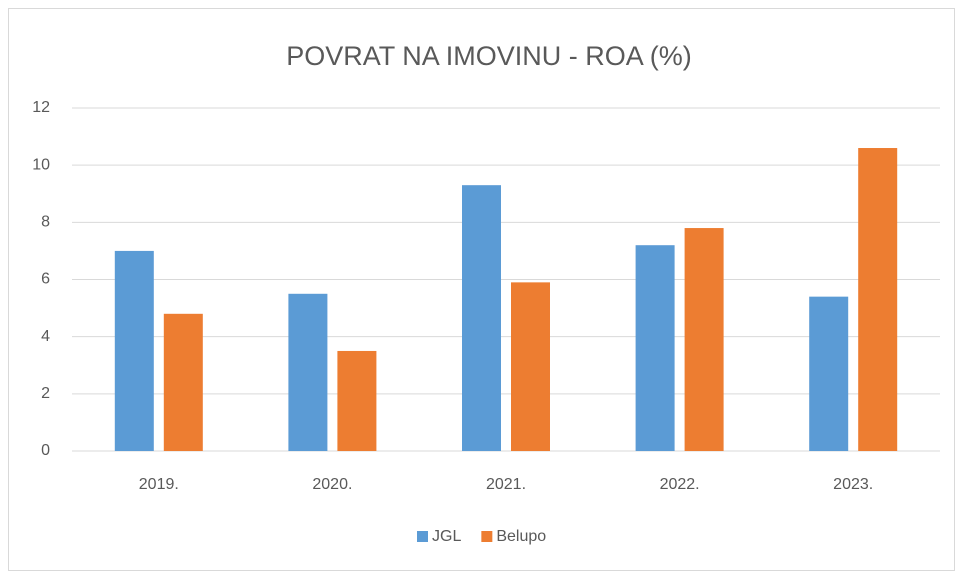  Describe the element at coordinates (45, 336) in the screenshot. I see `y-tick-label: 4` at that location.